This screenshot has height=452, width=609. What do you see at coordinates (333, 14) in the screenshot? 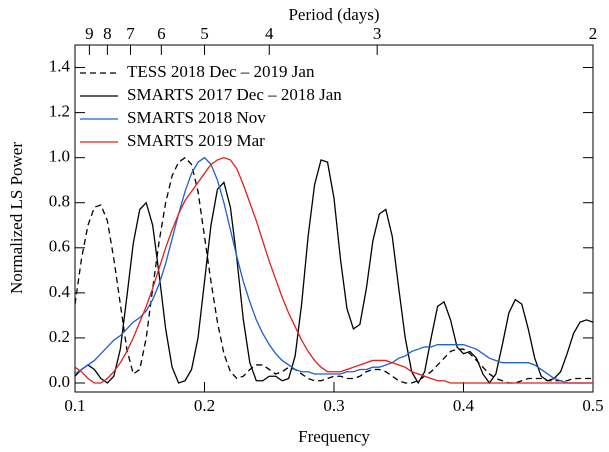
I see `top-axis-title: Period (days)` at bounding box center [333, 14].